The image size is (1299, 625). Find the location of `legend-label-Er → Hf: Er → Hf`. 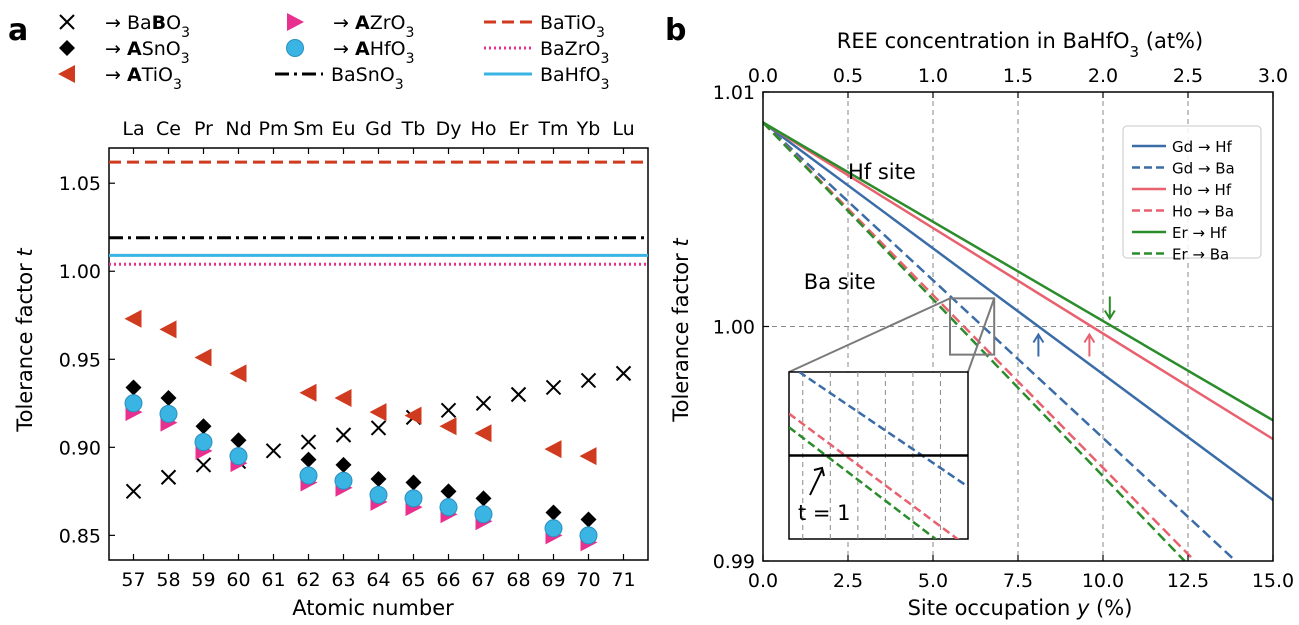

legend-label-Er → Hf: Er → Hf is located at coordinates (1199, 233).